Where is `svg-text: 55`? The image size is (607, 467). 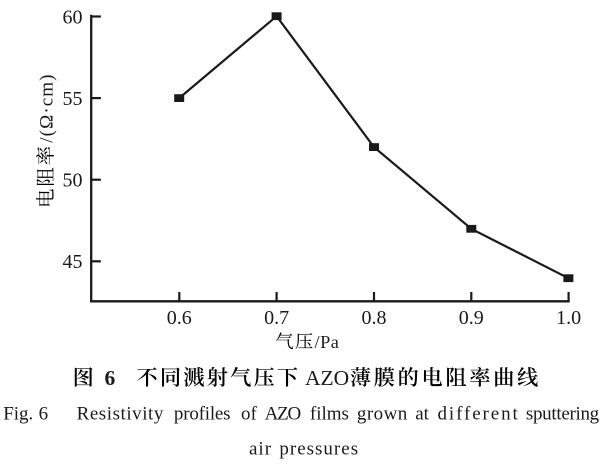 svg-text: 55 is located at coordinates (73, 99).